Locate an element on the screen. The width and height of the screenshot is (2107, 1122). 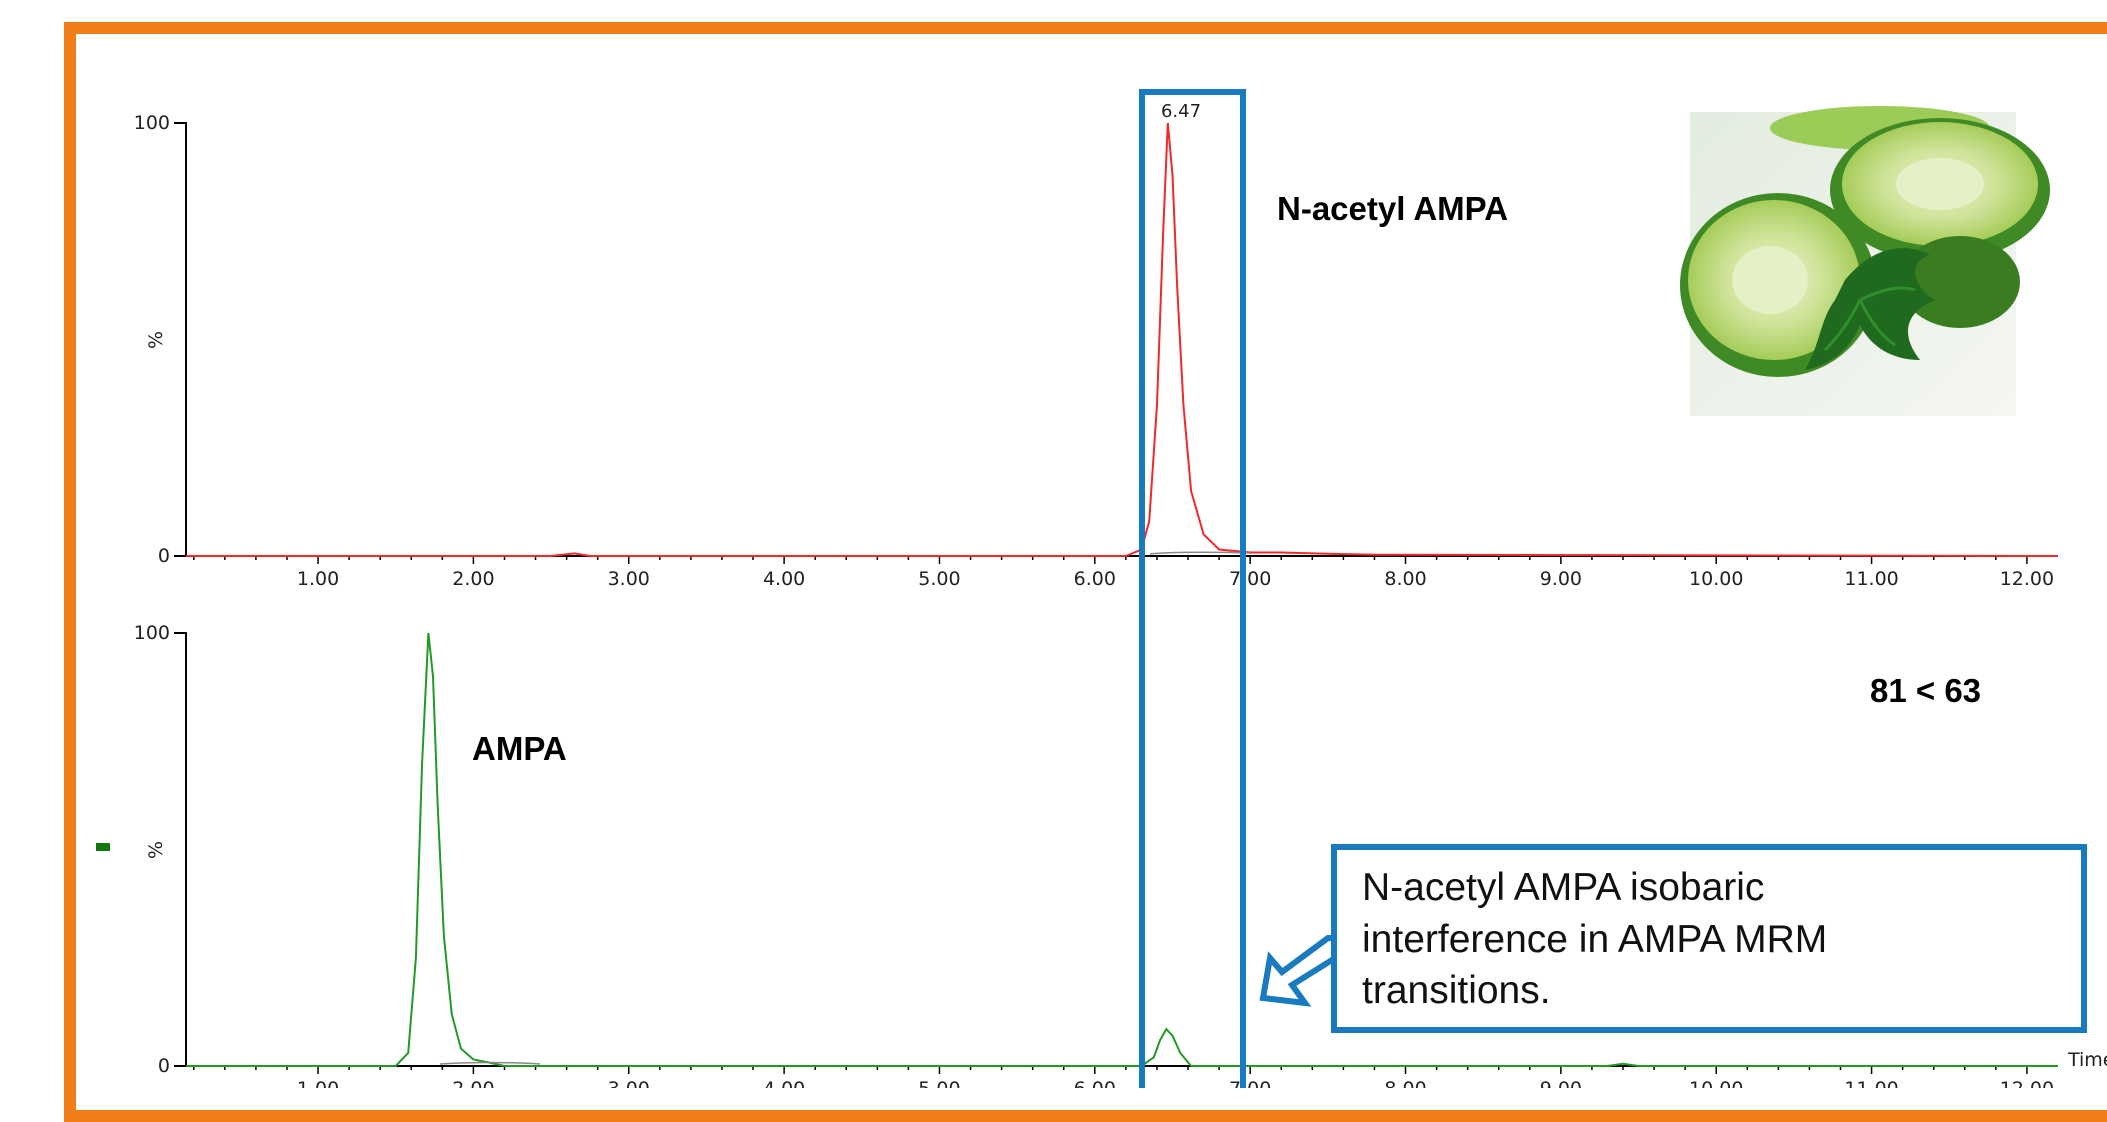
x-tick-label-top: 1.00 is located at coordinates (318, 579).